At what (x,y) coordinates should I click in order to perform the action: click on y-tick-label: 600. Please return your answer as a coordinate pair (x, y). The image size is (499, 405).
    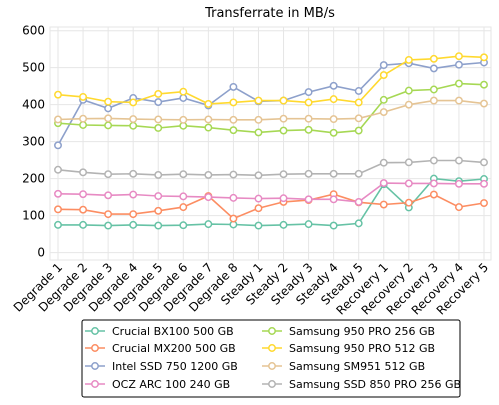
    Looking at the image, I should click on (33, 31).